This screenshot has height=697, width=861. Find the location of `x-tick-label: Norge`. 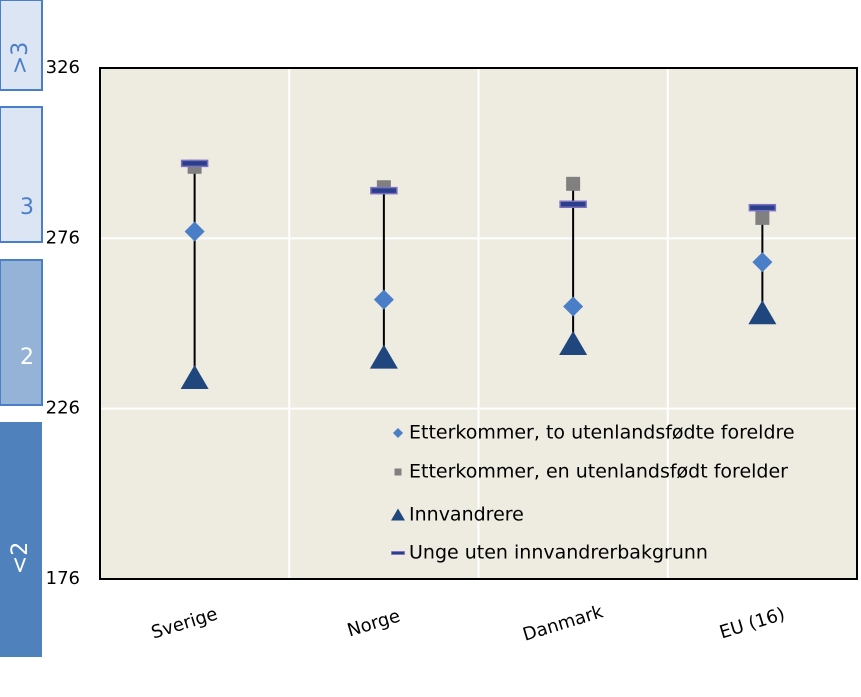

x-tick-label: Norge is located at coordinates (374, 624).